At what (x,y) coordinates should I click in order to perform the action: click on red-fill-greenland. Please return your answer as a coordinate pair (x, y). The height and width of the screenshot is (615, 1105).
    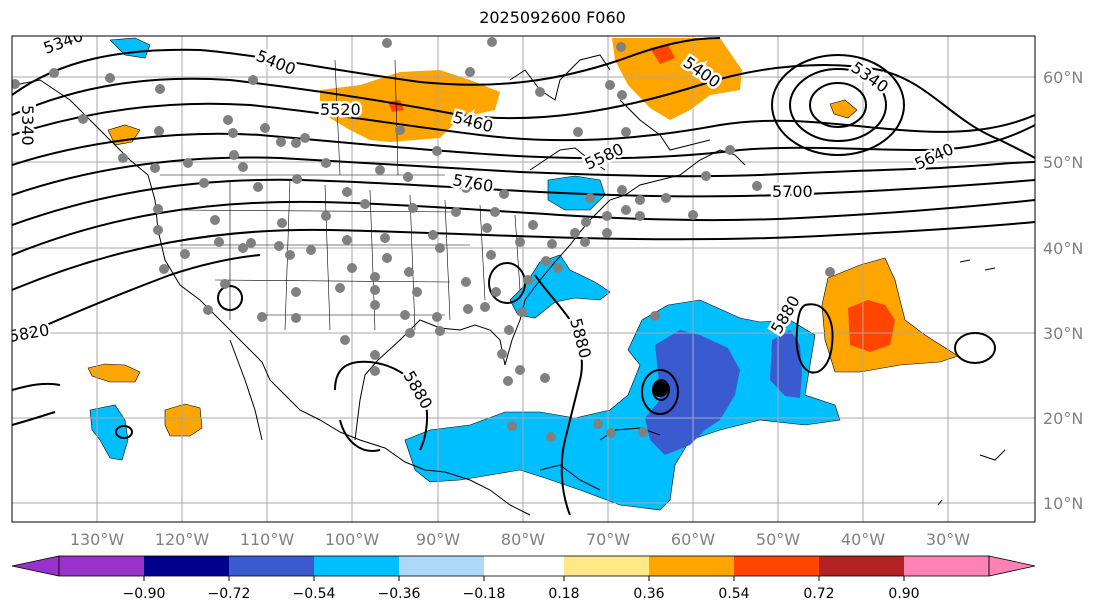
    Looking at the image, I should click on (662, 54).